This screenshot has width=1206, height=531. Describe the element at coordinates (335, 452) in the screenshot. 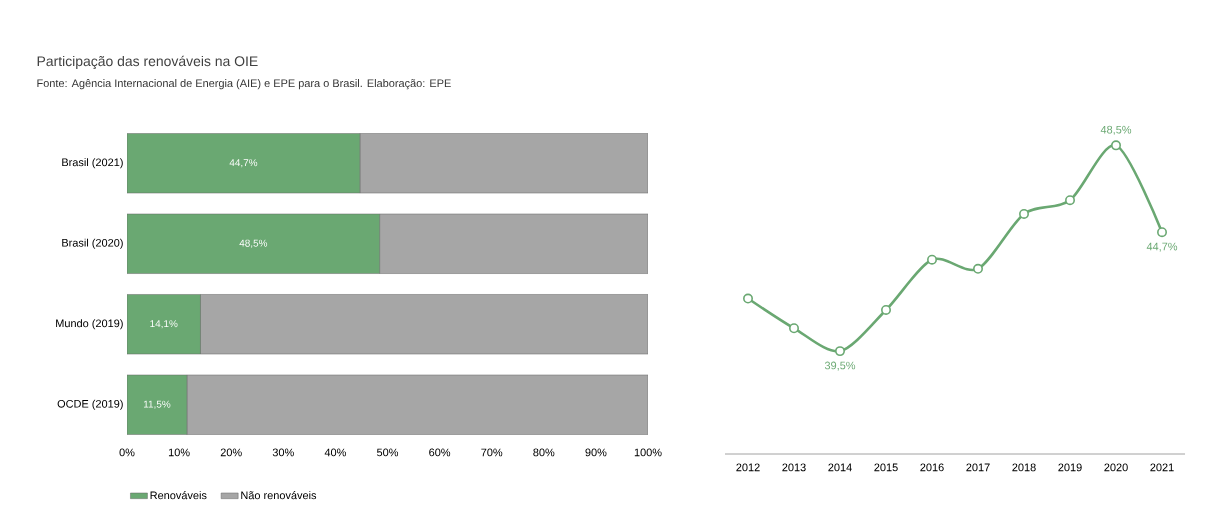

I see `x-tick-label: 40%` at that location.